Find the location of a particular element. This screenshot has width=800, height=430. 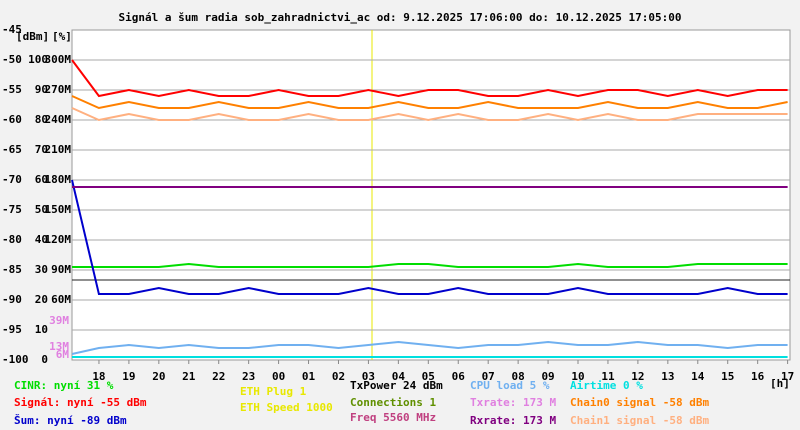

y3-tick-label: 270M is located at coordinates (58, 89).